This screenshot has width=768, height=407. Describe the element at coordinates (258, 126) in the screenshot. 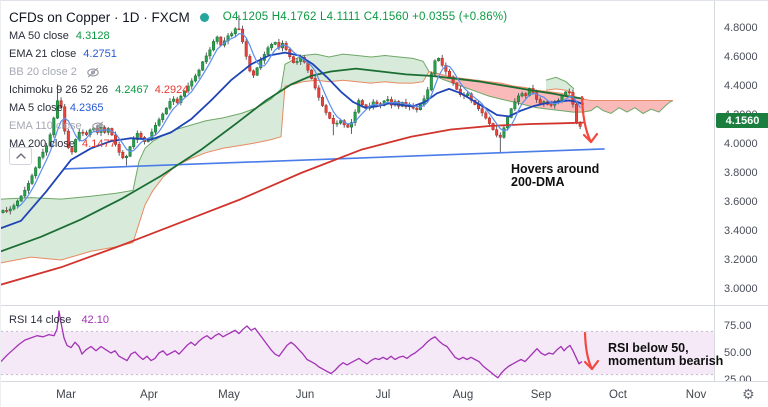

I see `indicator-row-ema110: EMA 110 close` at that location.